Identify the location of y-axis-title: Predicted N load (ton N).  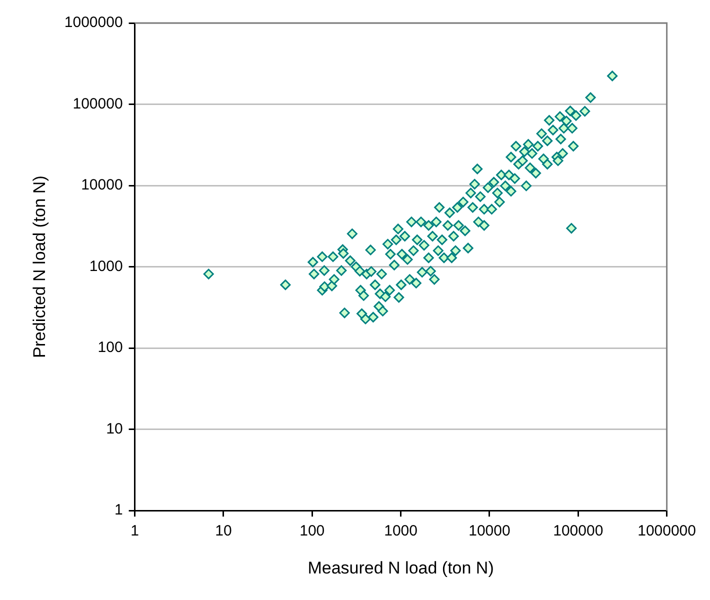
(39, 267).